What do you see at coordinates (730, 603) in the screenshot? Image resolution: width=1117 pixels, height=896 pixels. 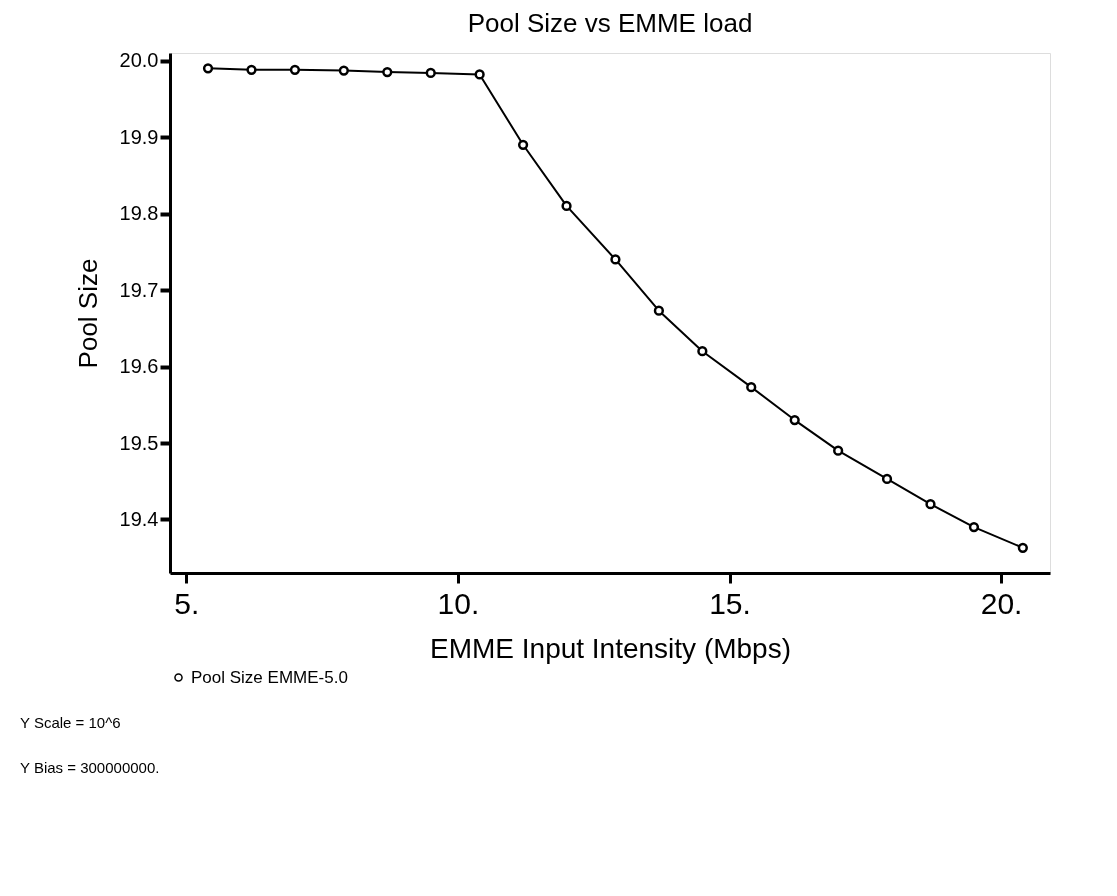 I see `x-tick-label: 15.` at bounding box center [730, 603].